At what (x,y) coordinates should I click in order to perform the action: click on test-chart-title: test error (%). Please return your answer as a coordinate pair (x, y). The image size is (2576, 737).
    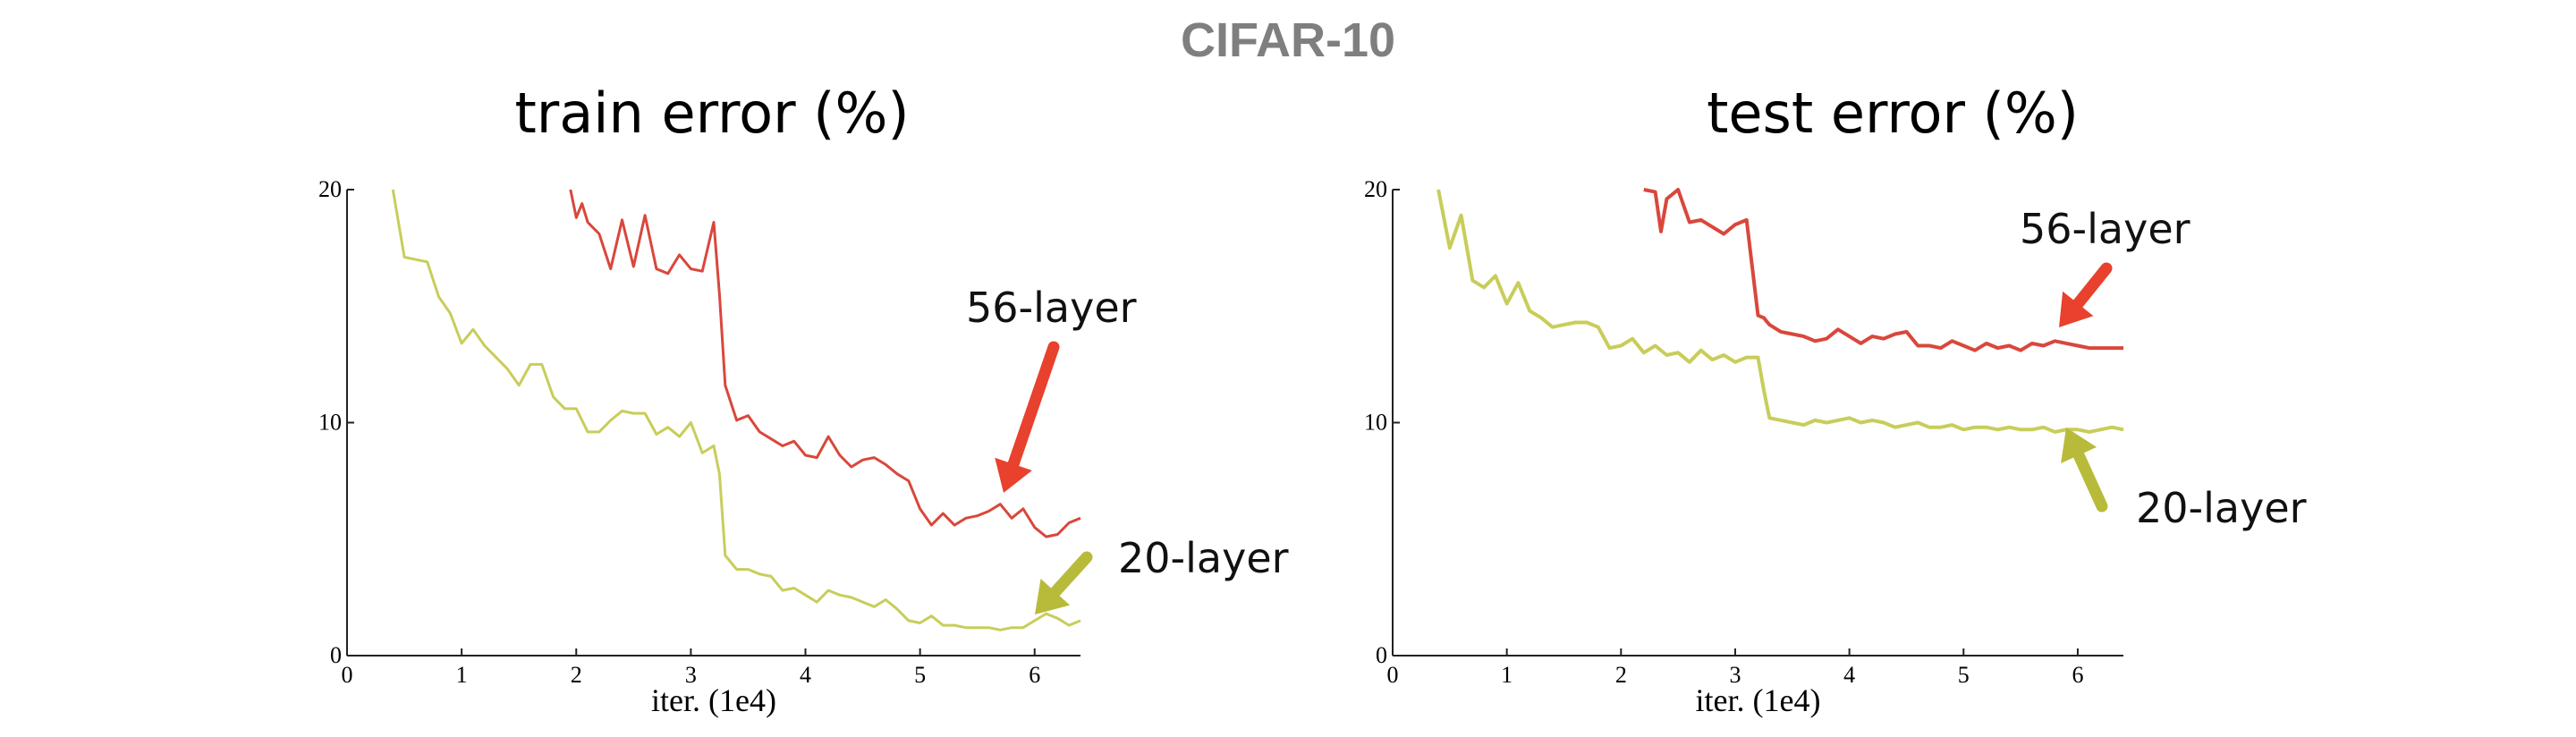
    Looking at the image, I should click on (1893, 113).